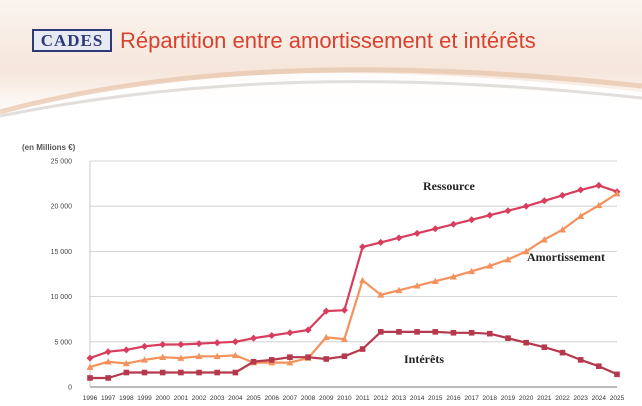  Describe the element at coordinates (617, 398) in the screenshot. I see `x-tick-label: 2025` at that location.